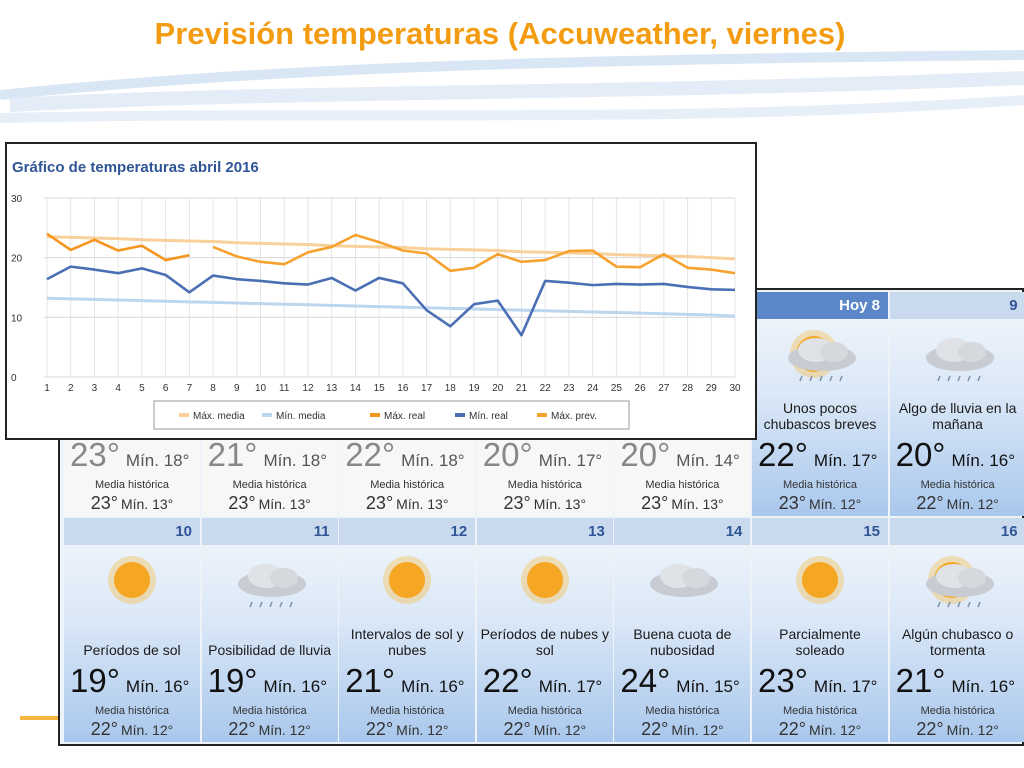  Describe the element at coordinates (332, 388) in the screenshot. I see `x-tick-label: 13` at that location.